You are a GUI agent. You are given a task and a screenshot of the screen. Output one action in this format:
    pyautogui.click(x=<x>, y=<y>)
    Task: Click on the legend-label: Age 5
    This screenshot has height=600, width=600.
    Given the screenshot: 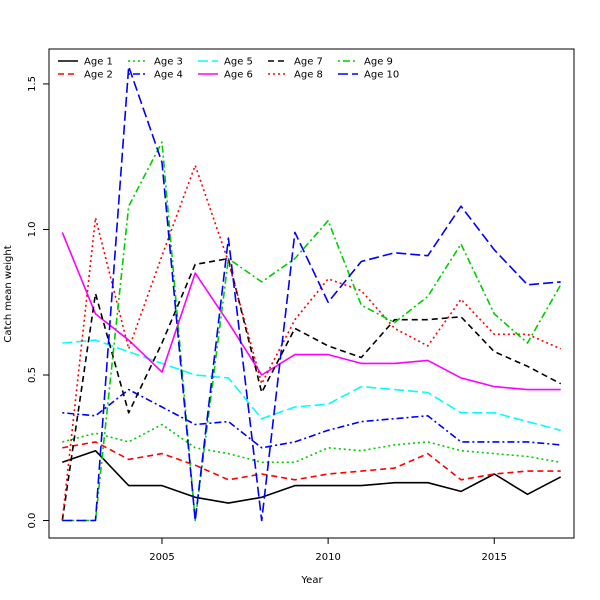 What is the action you would take?
    pyautogui.click(x=238, y=62)
    